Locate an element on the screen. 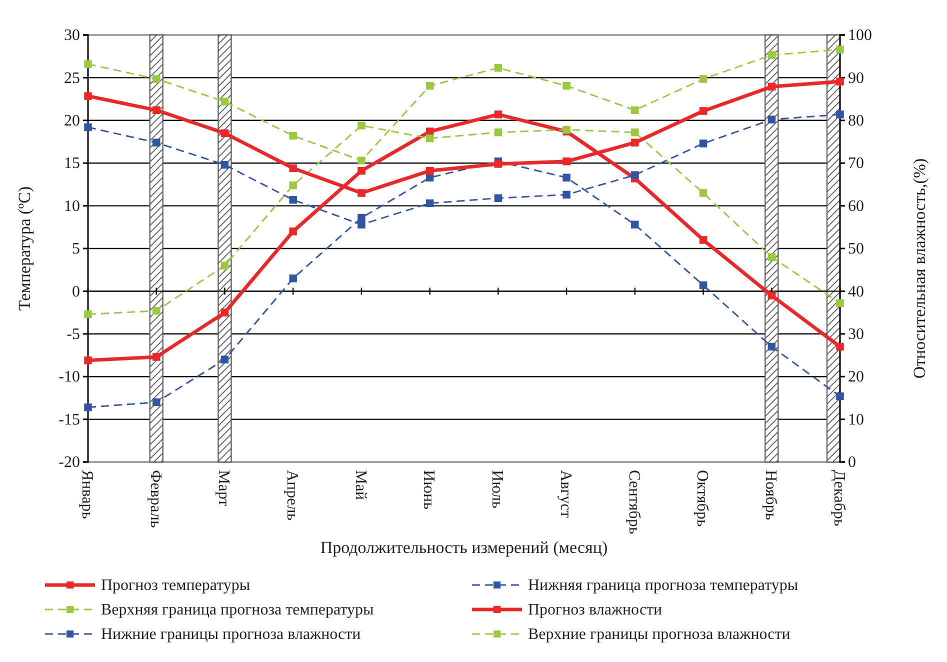  legend-label: Нижние границы прогноза влажности is located at coordinates (231, 634).